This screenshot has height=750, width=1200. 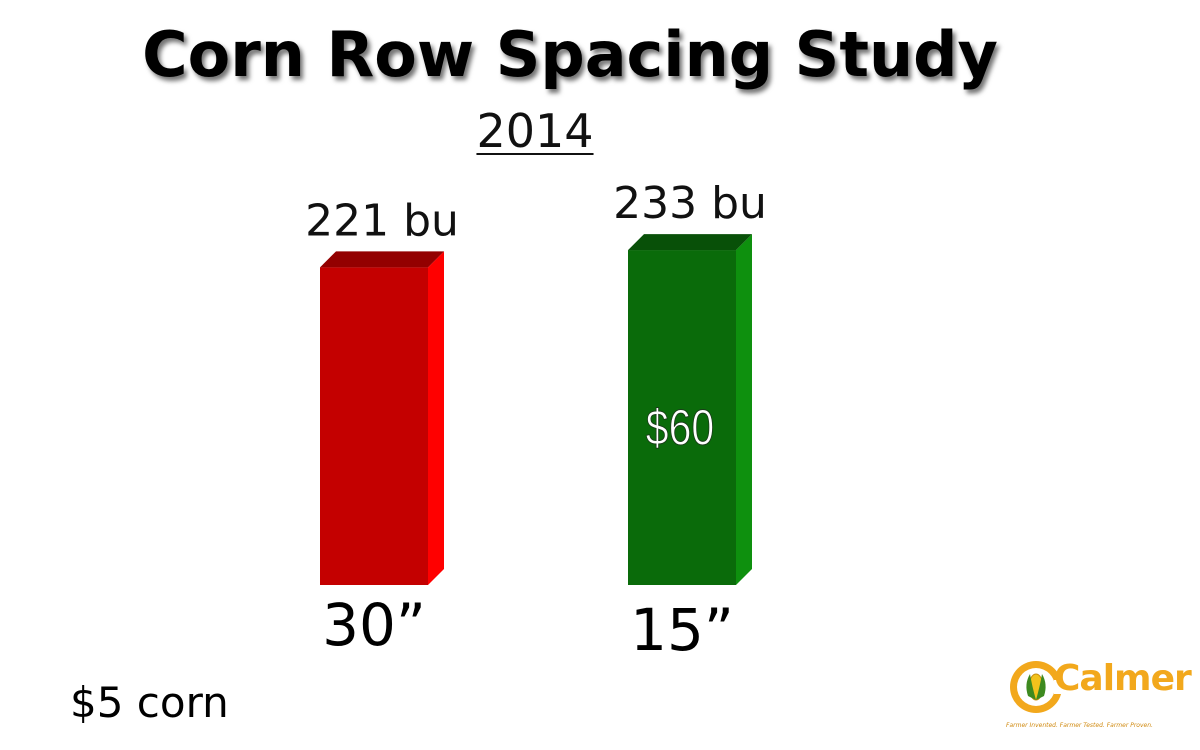 What do you see at coordinates (535, 131) in the screenshot?
I see `chart-subtitle: 2014` at bounding box center [535, 131].